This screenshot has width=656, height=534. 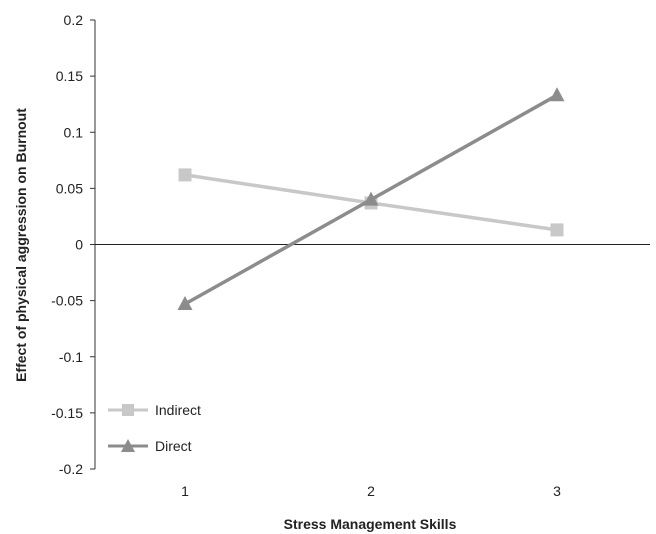 What do you see at coordinates (71, 357) in the screenshot?
I see `y-tick-label: -0.1` at bounding box center [71, 357].